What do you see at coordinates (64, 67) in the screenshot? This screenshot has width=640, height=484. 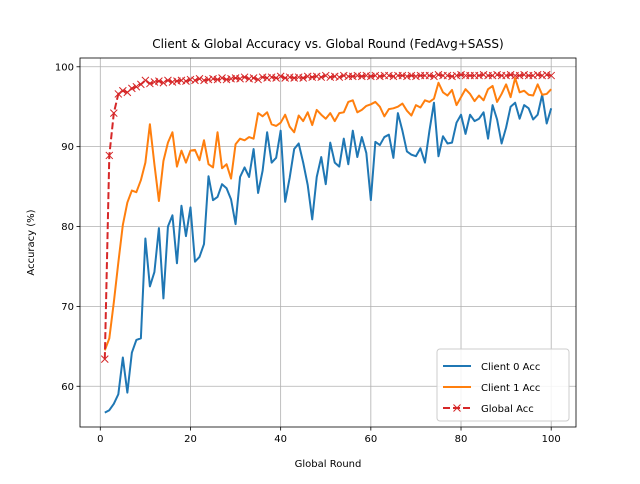 I see `y-tick-label: 100` at bounding box center [64, 67].